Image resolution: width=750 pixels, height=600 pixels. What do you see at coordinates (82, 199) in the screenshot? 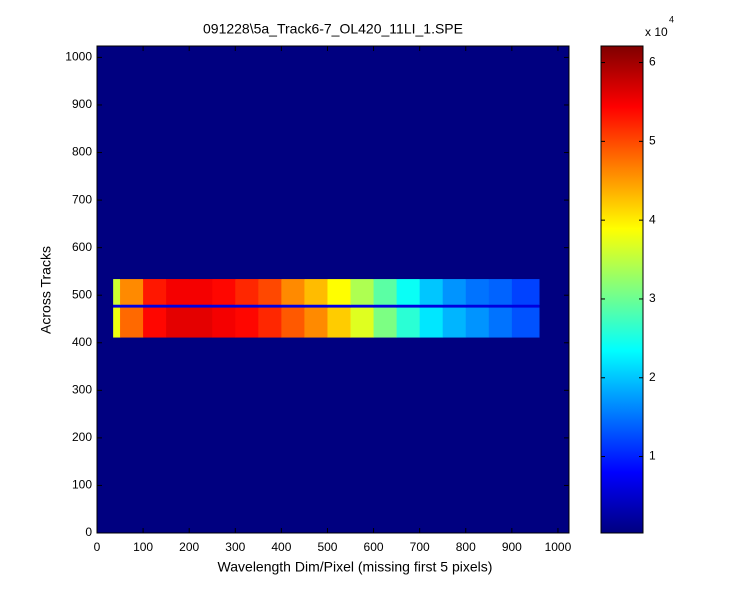
I see `y-tick-label: 700` at bounding box center [82, 199].